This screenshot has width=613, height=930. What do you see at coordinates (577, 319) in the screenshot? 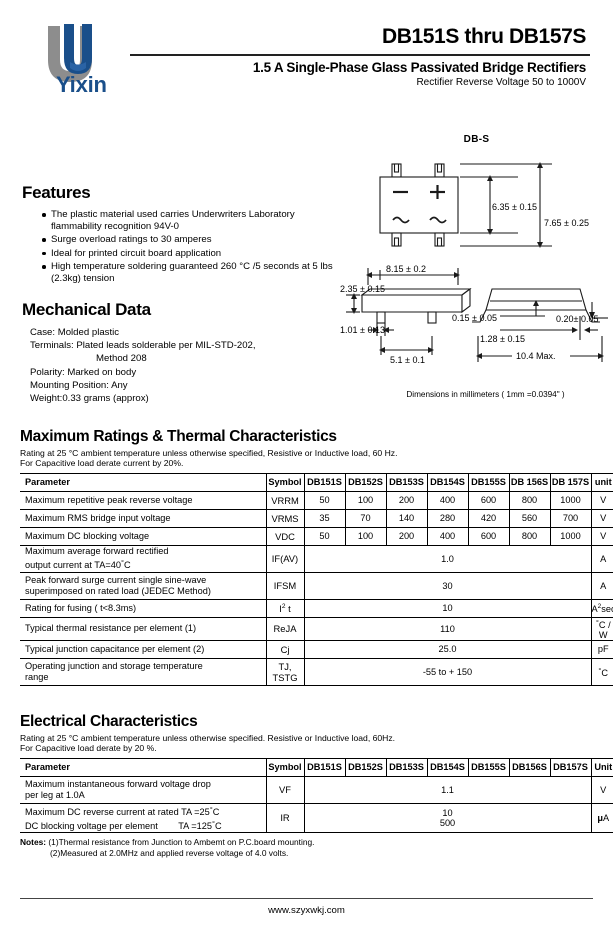
I see `dim-lead-width: 0.20± 0.05` at bounding box center [577, 319].